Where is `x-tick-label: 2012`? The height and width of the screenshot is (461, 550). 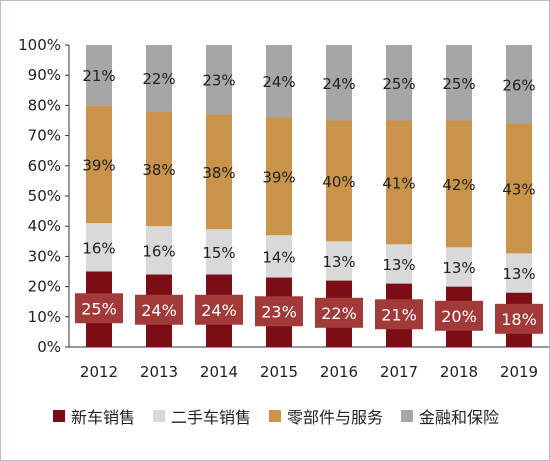
x-tick-label: 2012 is located at coordinates (99, 372).